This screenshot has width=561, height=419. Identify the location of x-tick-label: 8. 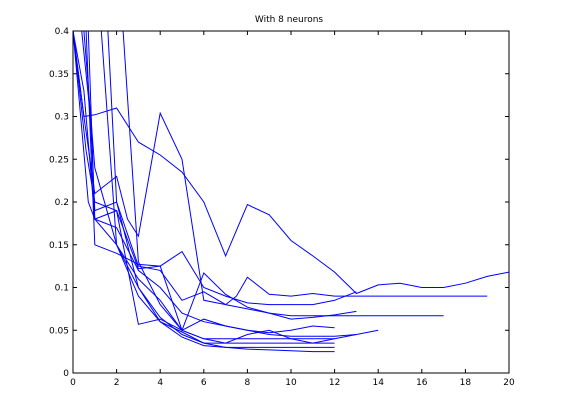
(248, 383).